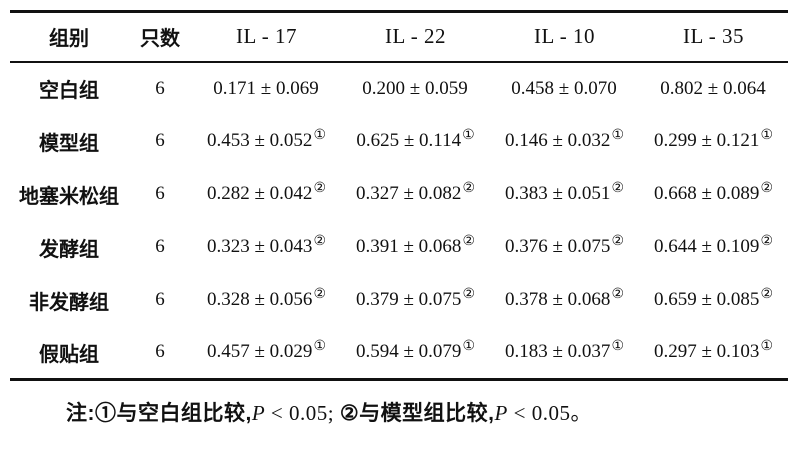  What do you see at coordinates (69, 354) in the screenshot?
I see `group-name: 假贴组` at bounding box center [69, 354].